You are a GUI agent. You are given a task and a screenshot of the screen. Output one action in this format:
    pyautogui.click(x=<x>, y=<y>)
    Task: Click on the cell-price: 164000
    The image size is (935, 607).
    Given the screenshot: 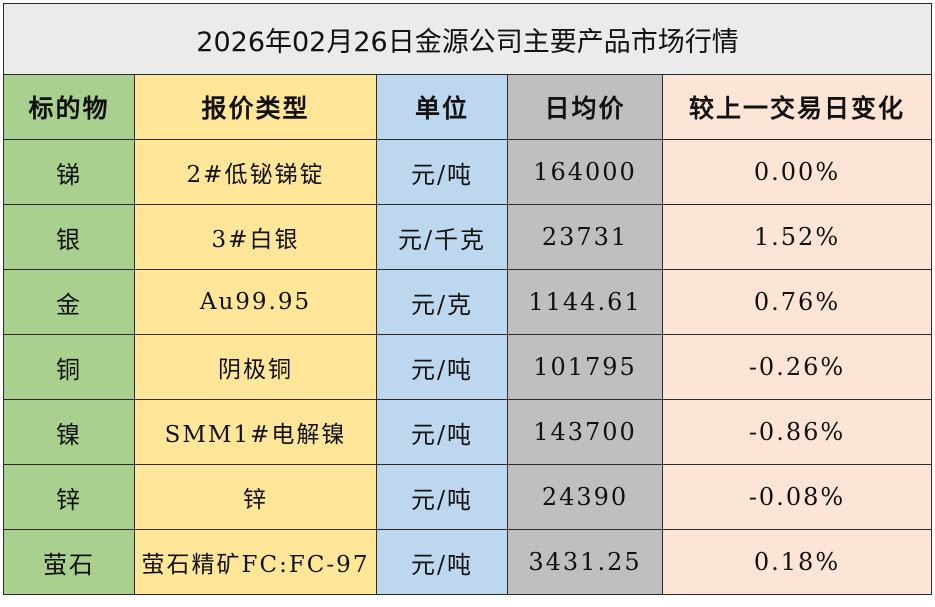 What is the action you would take?
    pyautogui.click(x=585, y=172)
    